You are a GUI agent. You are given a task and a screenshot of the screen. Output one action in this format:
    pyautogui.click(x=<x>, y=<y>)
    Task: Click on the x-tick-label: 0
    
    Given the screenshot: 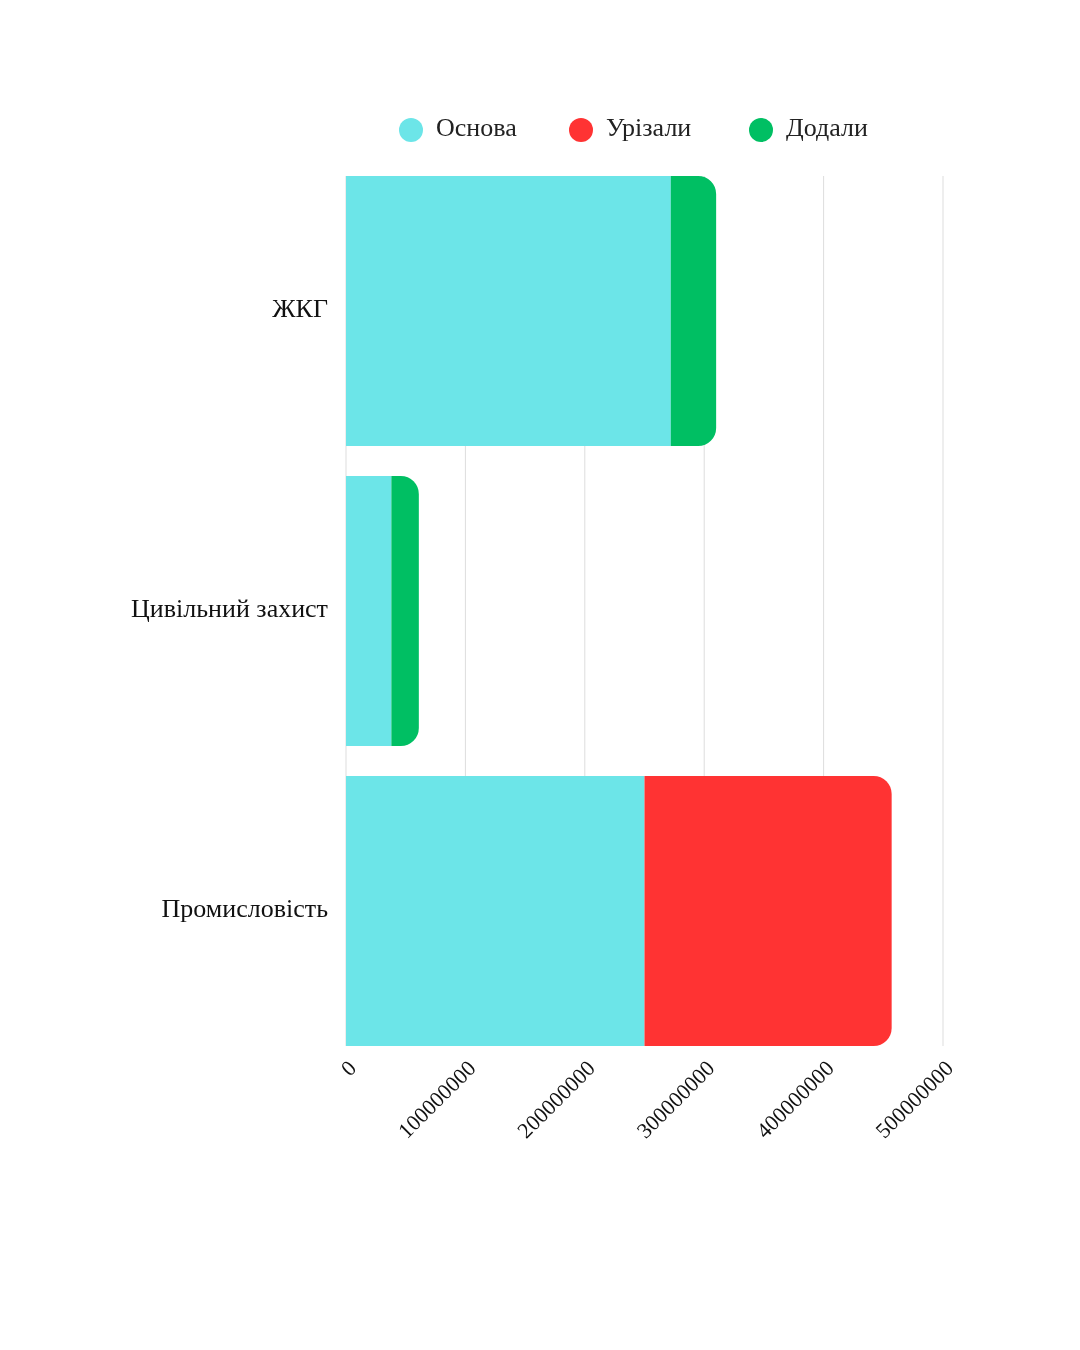 What is the action you would take?
    pyautogui.click(x=348, y=1068)
    